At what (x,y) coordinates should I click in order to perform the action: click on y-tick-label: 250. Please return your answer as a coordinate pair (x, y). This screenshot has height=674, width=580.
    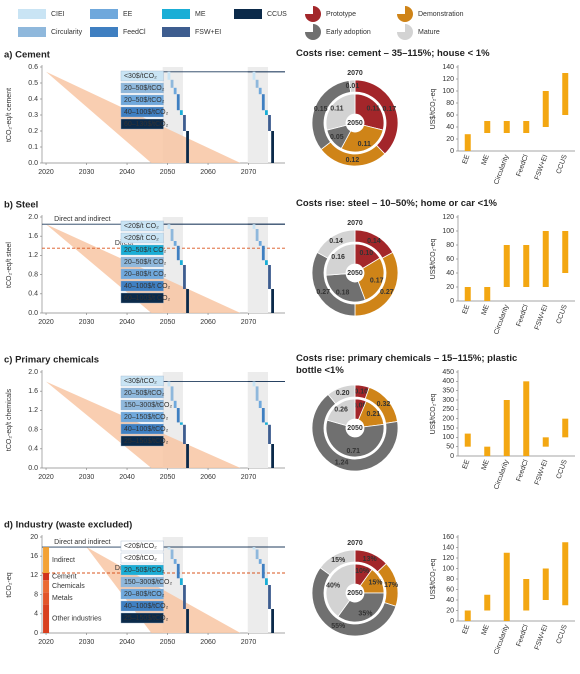
    Looking at the image, I should click on (448, 409).